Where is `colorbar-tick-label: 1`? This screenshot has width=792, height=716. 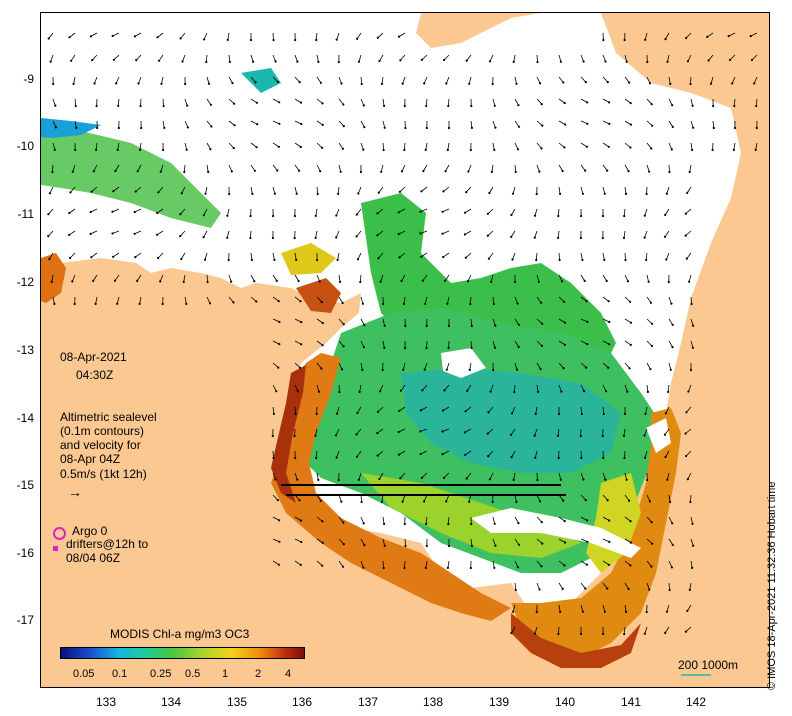
colorbar-tick-label: 1 is located at coordinates (225, 674).